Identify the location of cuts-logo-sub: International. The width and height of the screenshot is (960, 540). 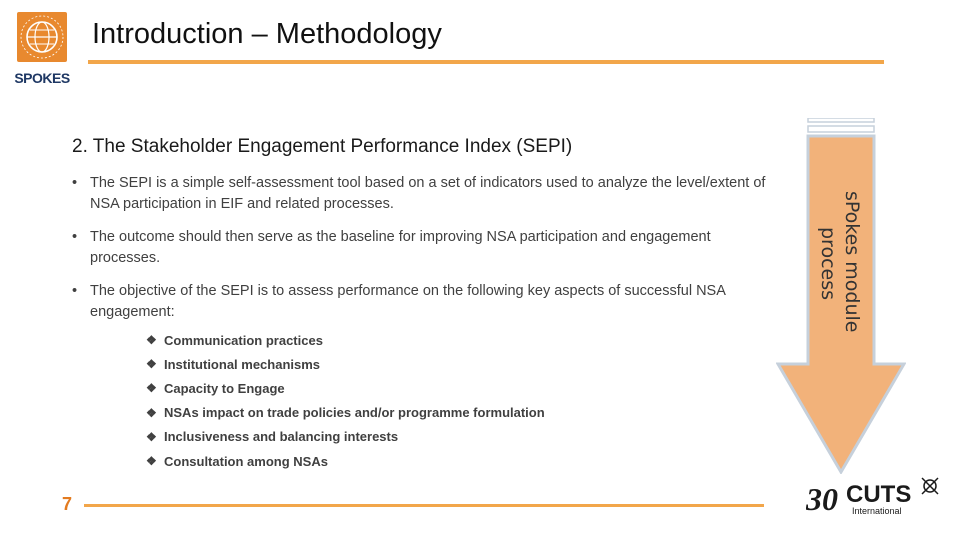
(877, 511).